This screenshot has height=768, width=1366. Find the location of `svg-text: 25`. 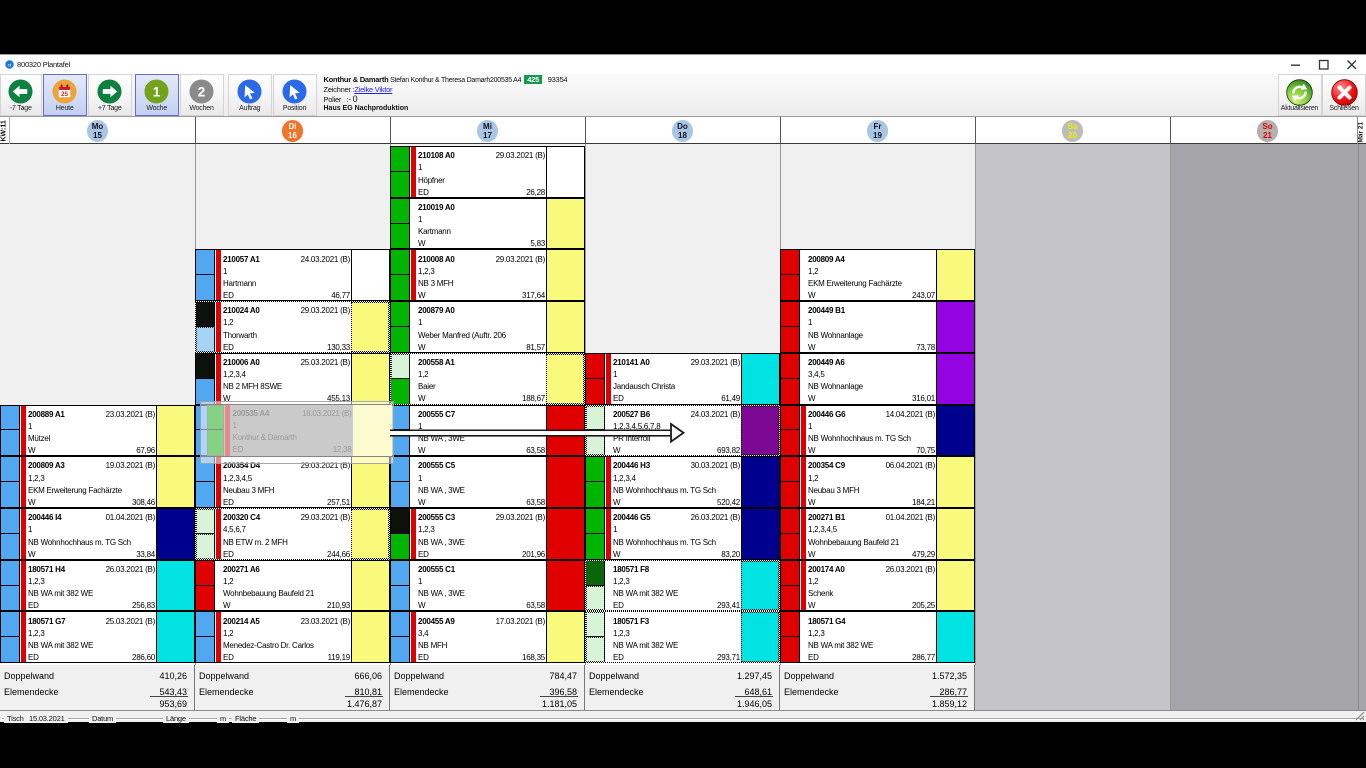

svg-text: 25 is located at coordinates (64, 94).